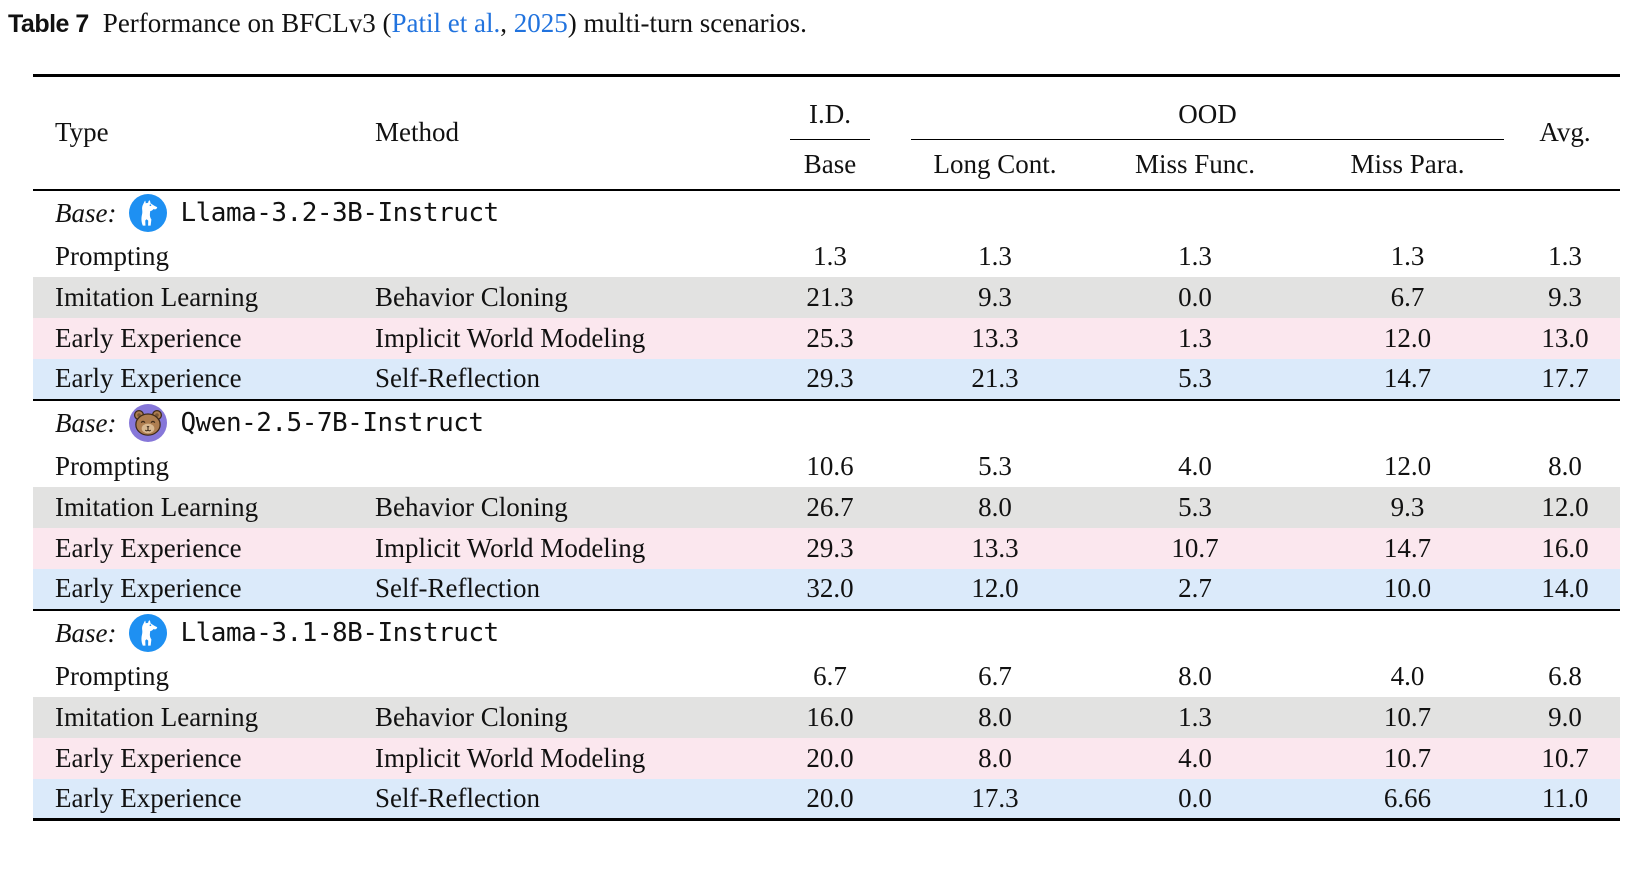 The image size is (1633, 880). Describe the element at coordinates (1565, 378) in the screenshot. I see `value-cell: 17.7` at that location.